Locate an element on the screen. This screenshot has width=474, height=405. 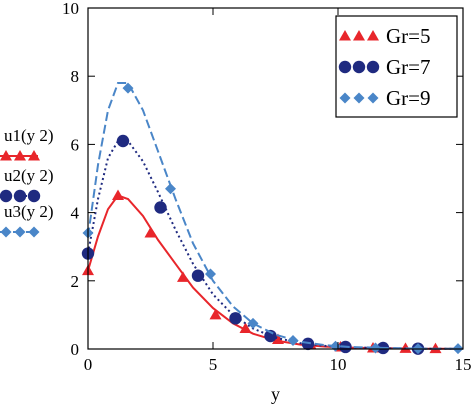
y-tick-label-4: 4 is located at coordinates (75, 213).